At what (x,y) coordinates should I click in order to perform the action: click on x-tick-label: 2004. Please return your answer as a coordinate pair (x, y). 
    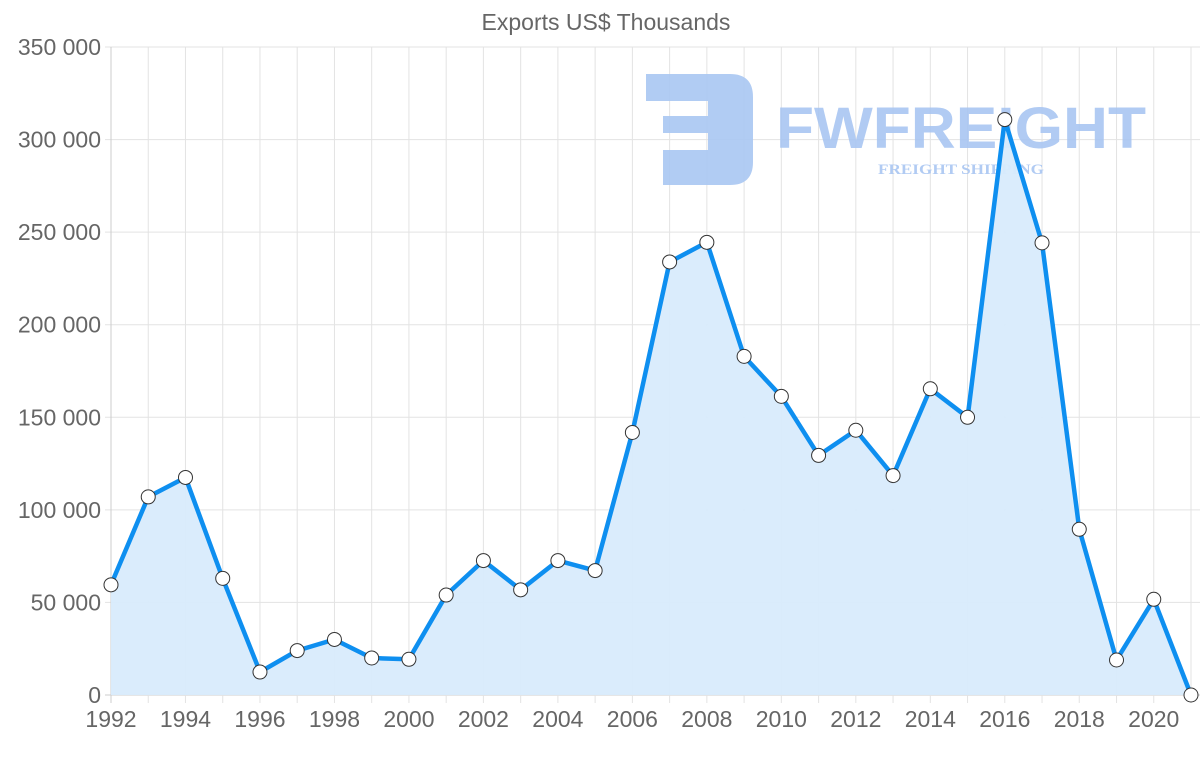
    Looking at the image, I should click on (557, 719).